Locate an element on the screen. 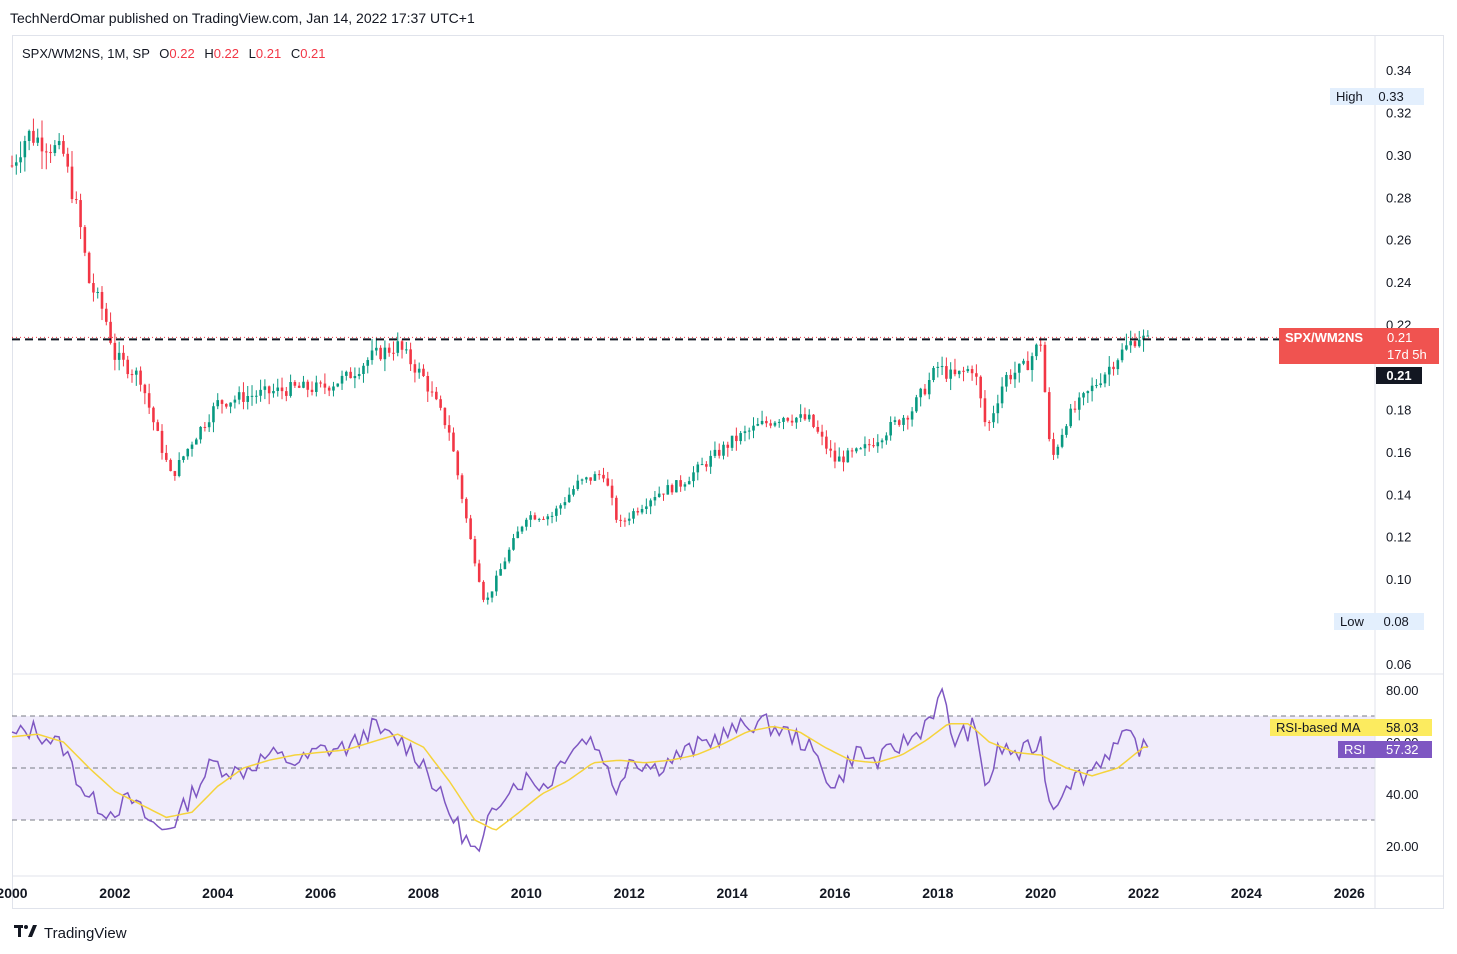  low-tag: Low 0.08 is located at coordinates (1379, 621).